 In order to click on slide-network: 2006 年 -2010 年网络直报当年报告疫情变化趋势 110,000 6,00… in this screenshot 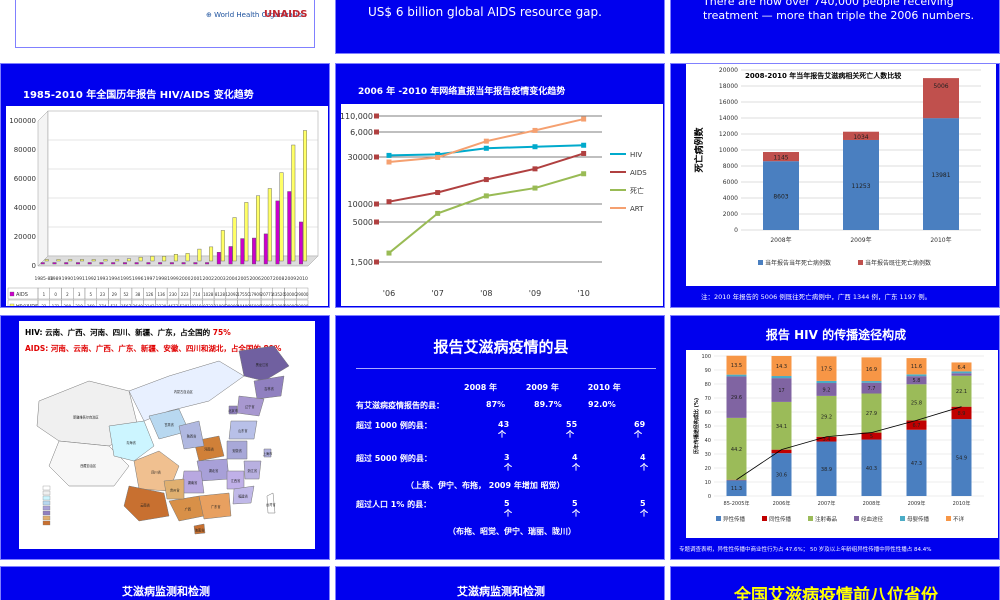, I will do `click(500, 185)`.